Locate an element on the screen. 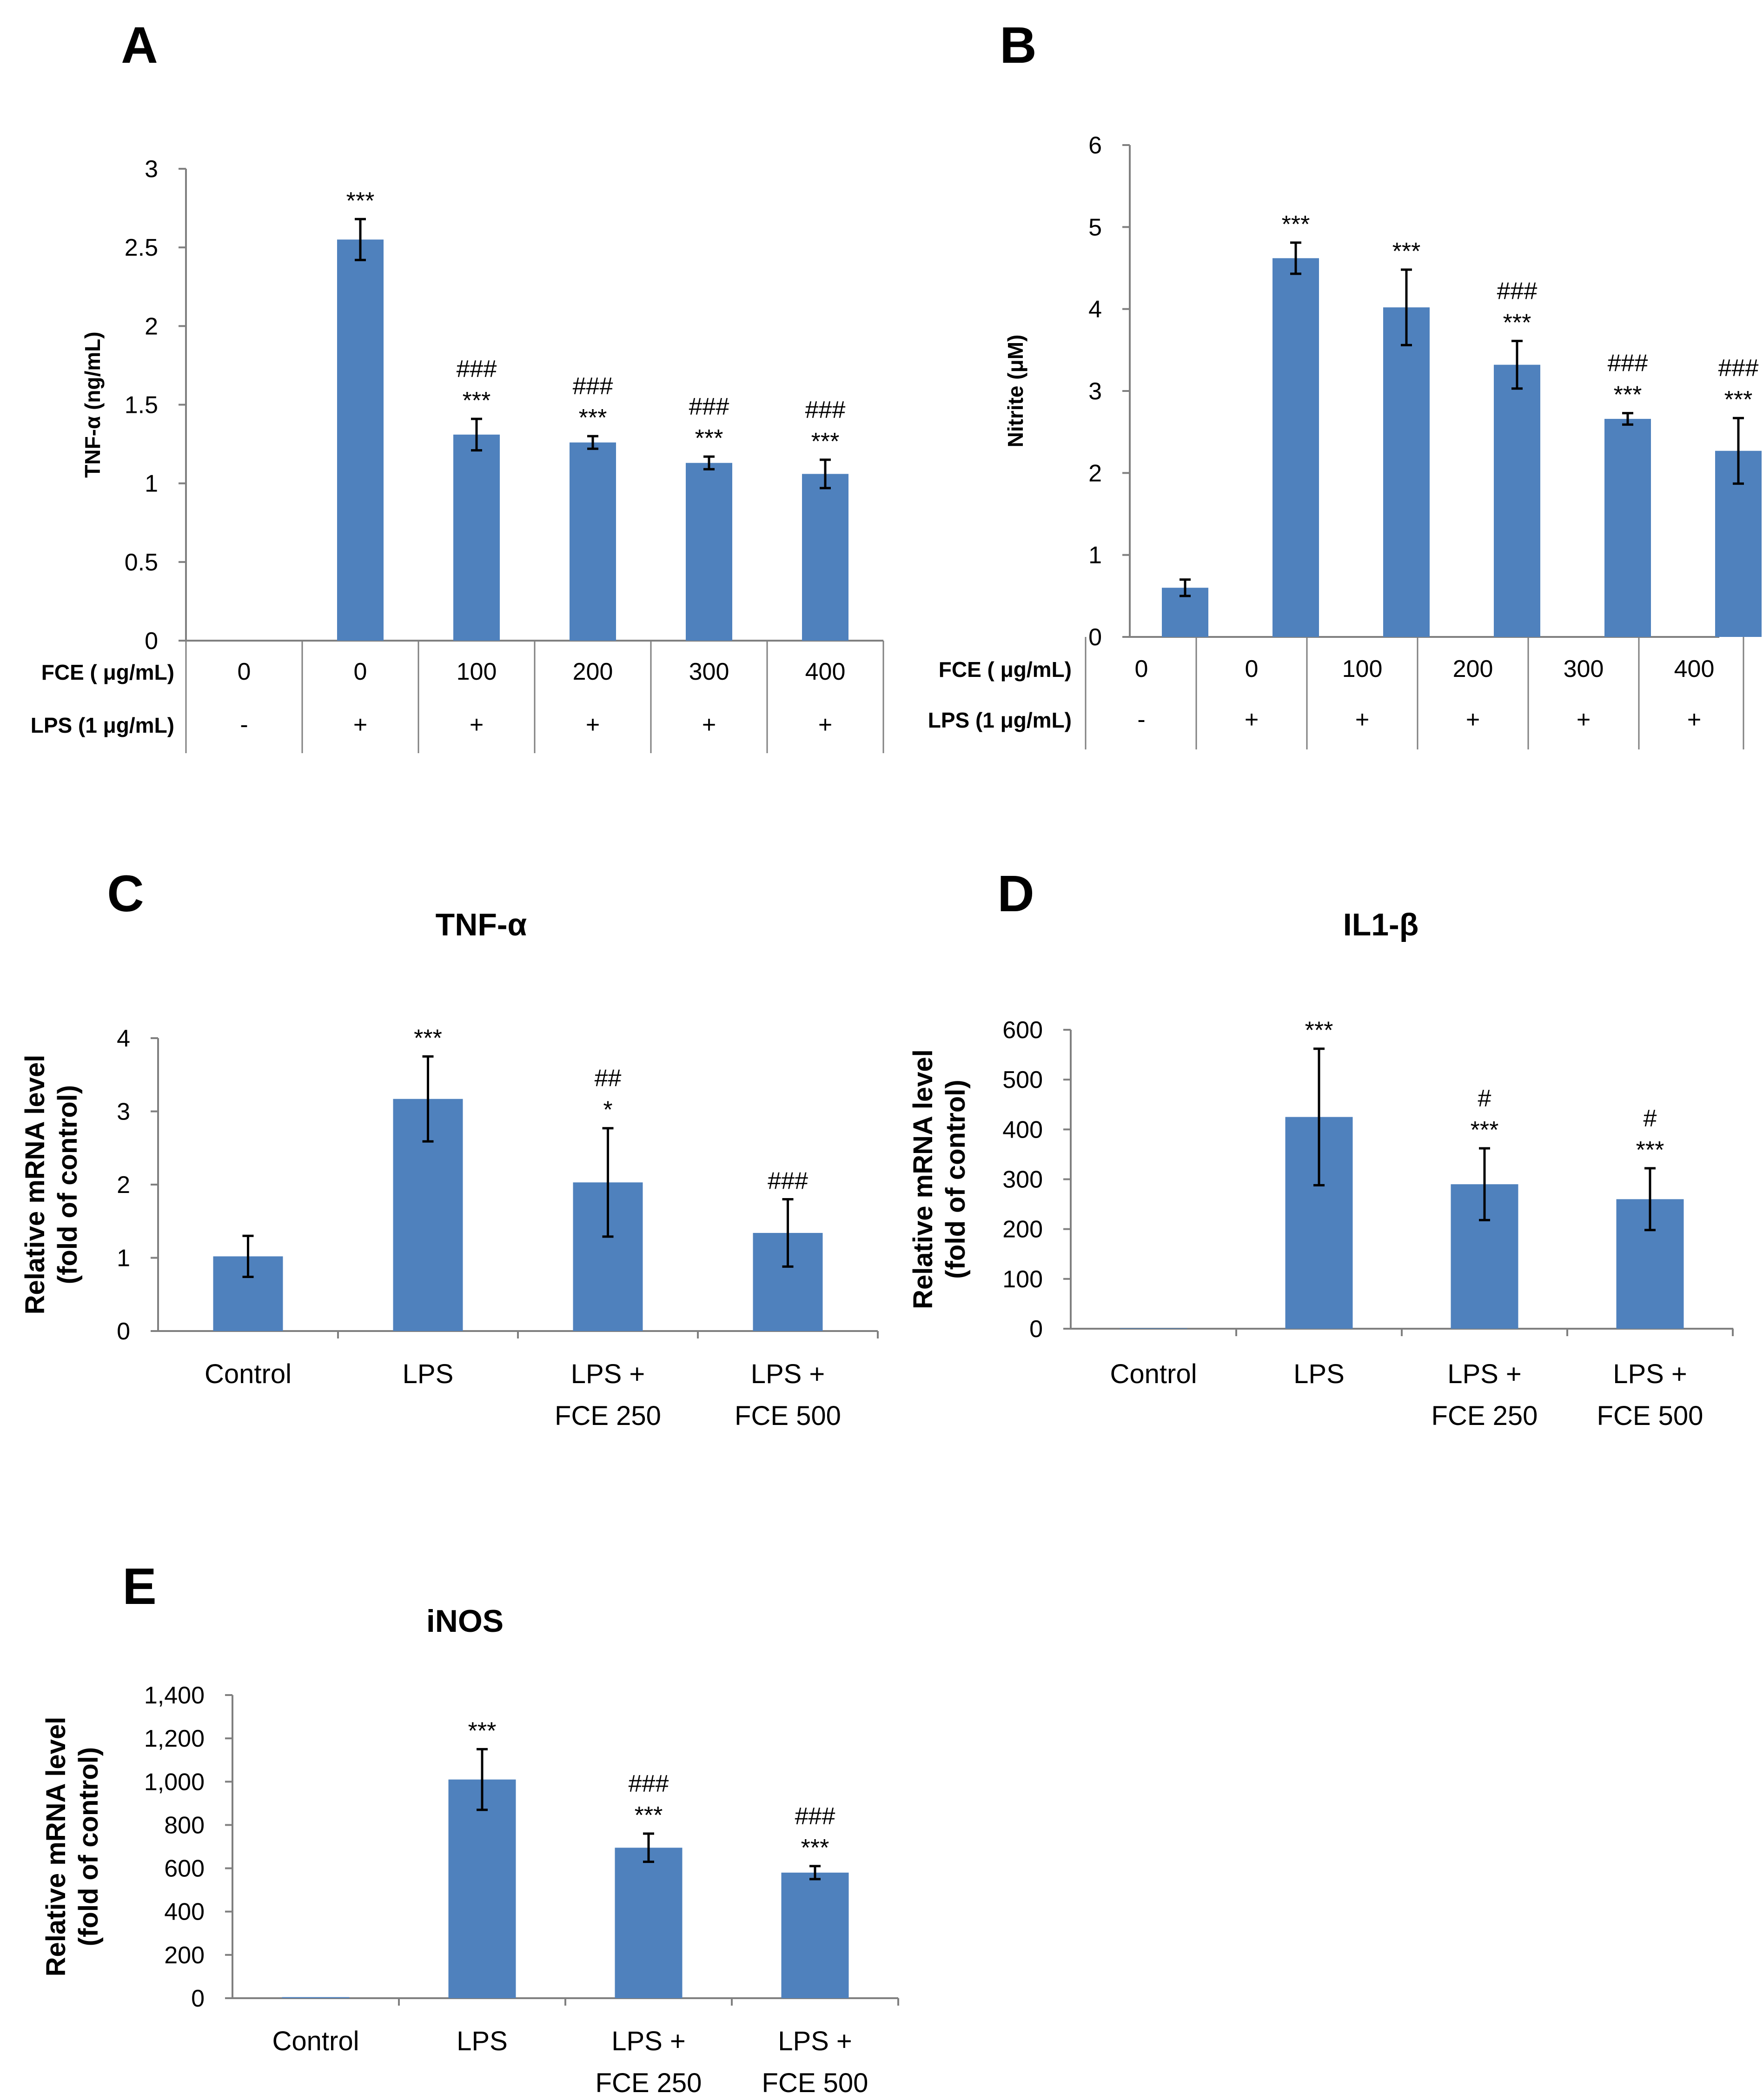 The width and height of the screenshot is (1763, 2100). panel-letter-c: C is located at coordinates (125, 893).